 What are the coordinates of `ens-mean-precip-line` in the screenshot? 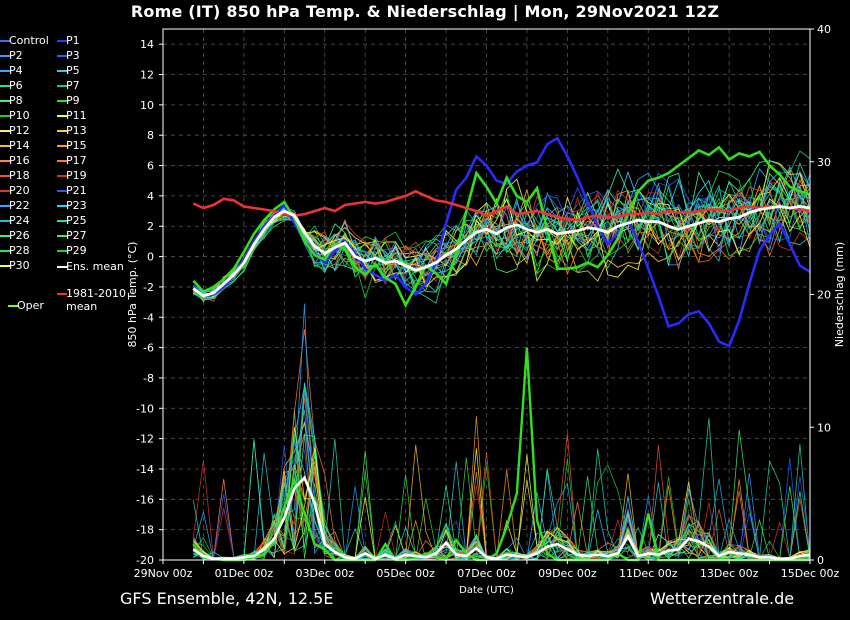 It's located at (501, 518).